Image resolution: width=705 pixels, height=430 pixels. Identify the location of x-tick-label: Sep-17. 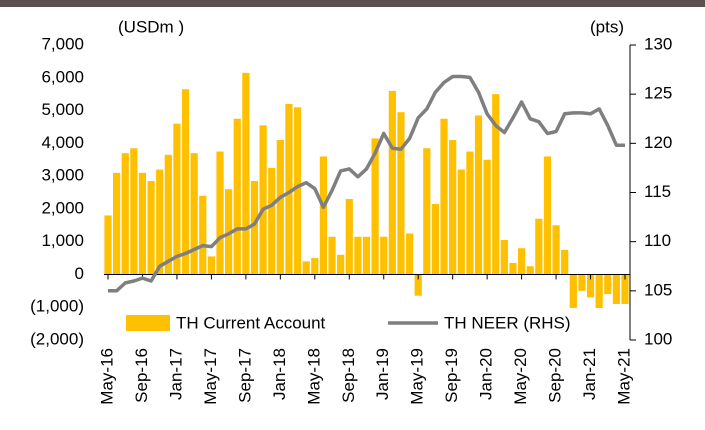
(244, 375).